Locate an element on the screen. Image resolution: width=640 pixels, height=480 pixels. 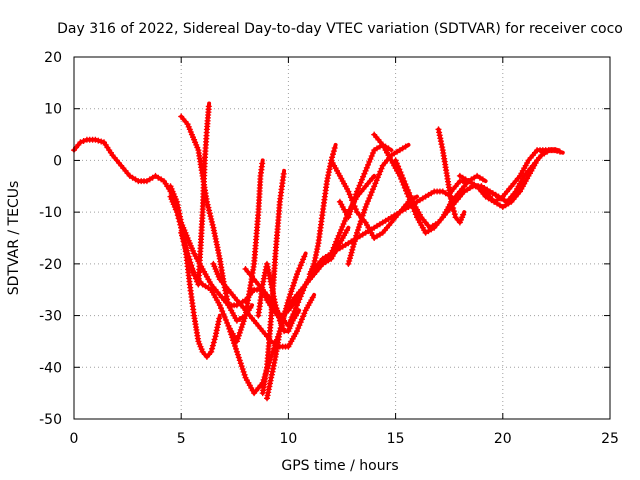
y-tick-label: -40 is located at coordinates (50, 368).